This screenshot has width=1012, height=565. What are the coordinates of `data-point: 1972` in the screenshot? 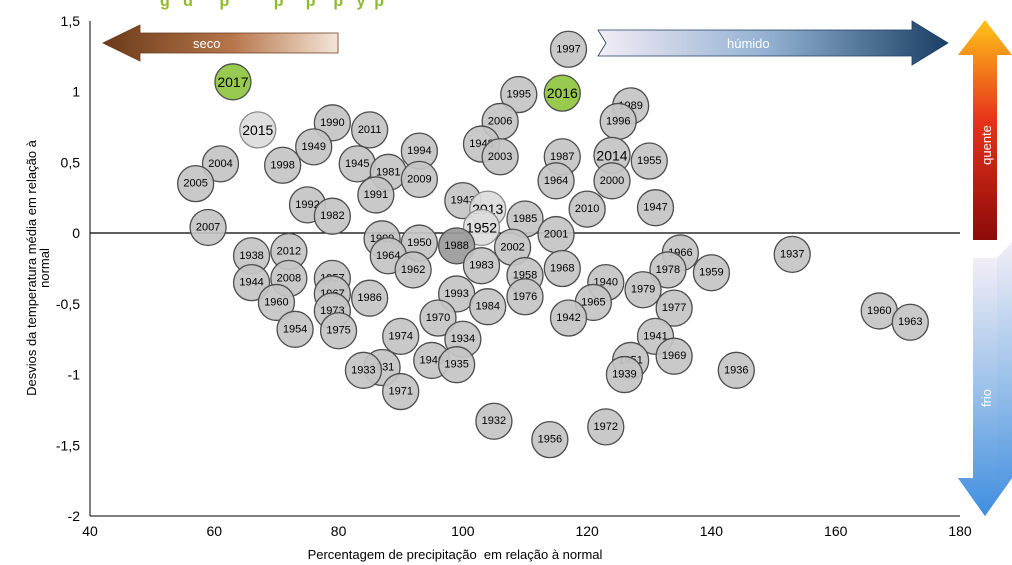 It's located at (606, 427).